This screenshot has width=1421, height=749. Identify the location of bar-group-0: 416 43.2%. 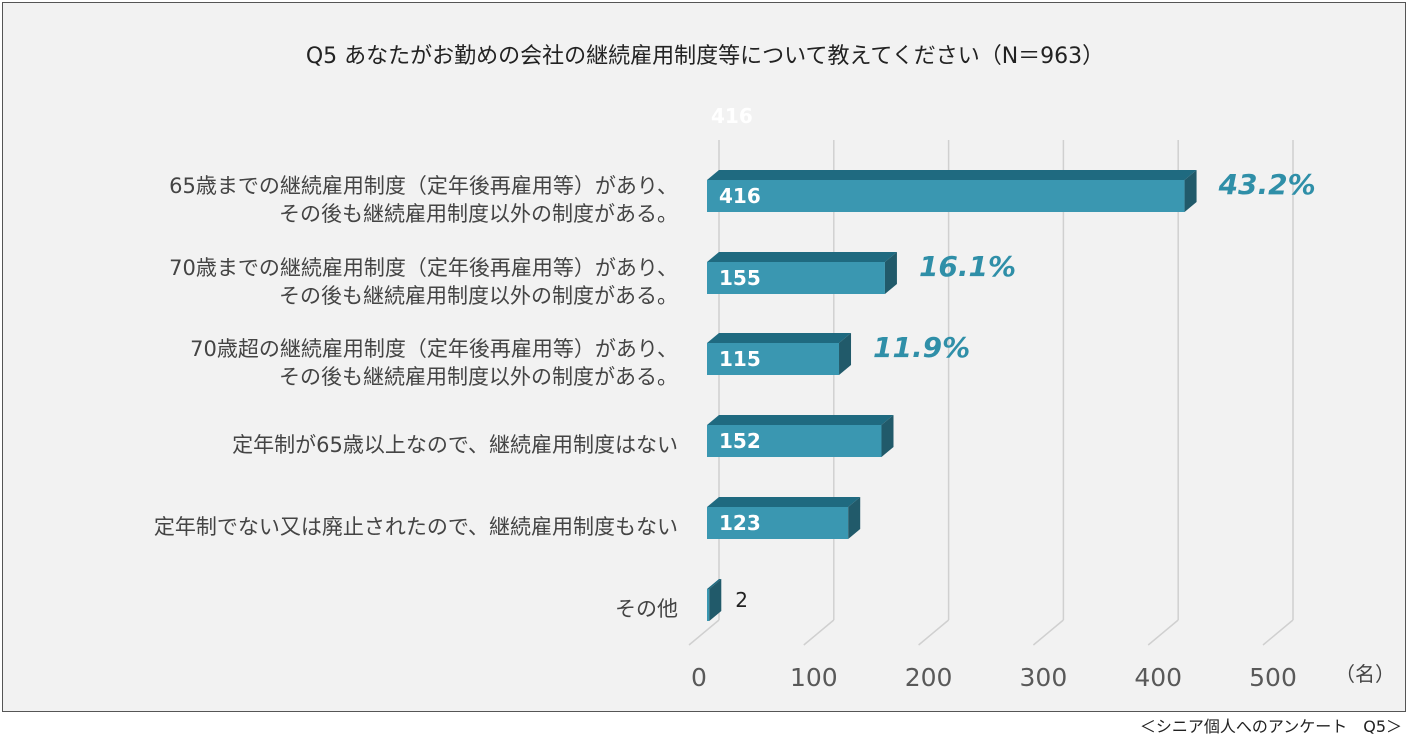
(1011, 190).